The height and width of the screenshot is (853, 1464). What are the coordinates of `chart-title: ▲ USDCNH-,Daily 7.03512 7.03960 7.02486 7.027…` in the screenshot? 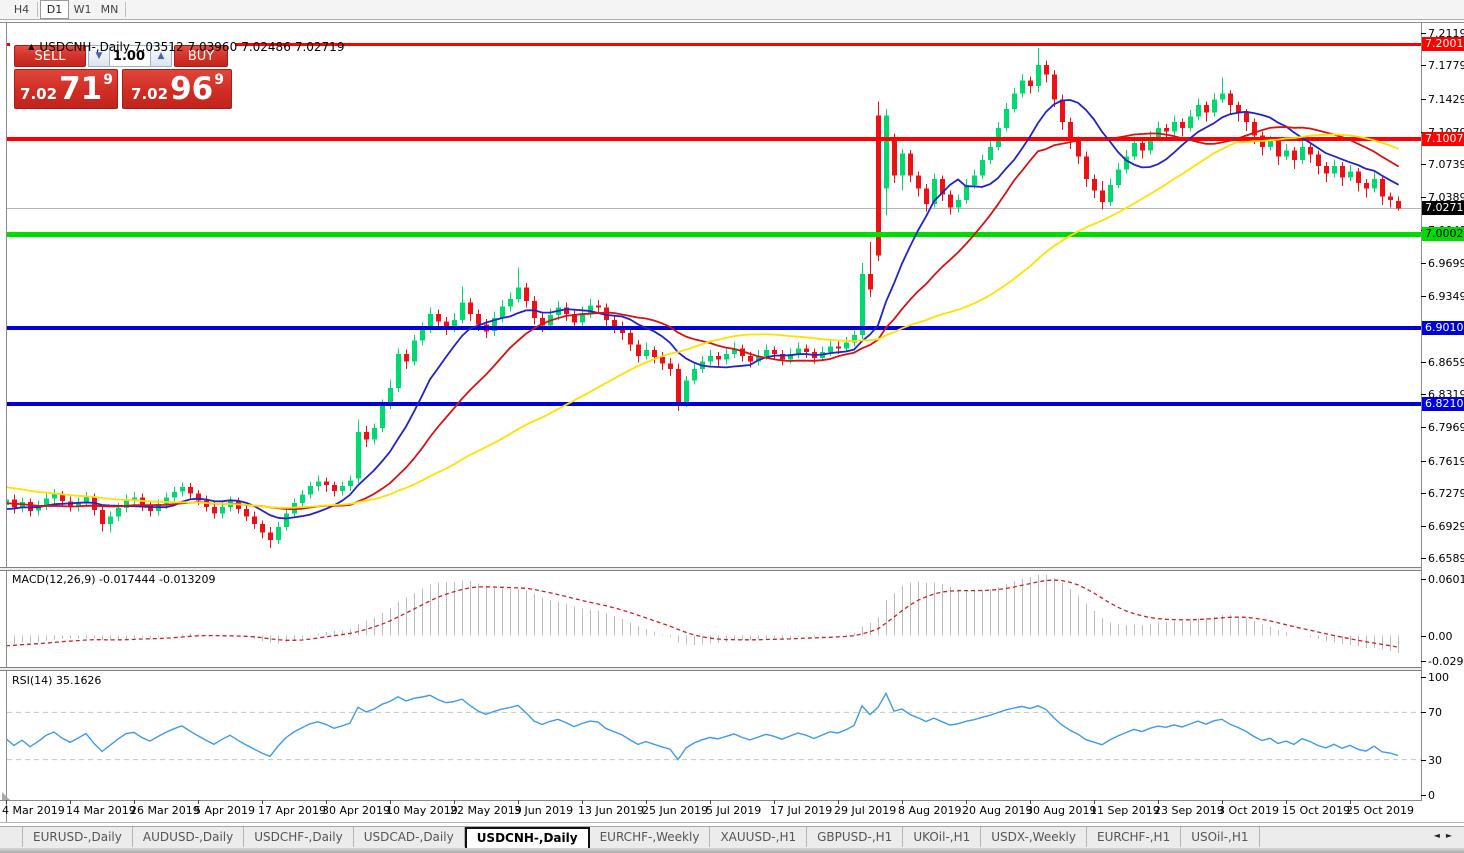 It's located at (180, 47).